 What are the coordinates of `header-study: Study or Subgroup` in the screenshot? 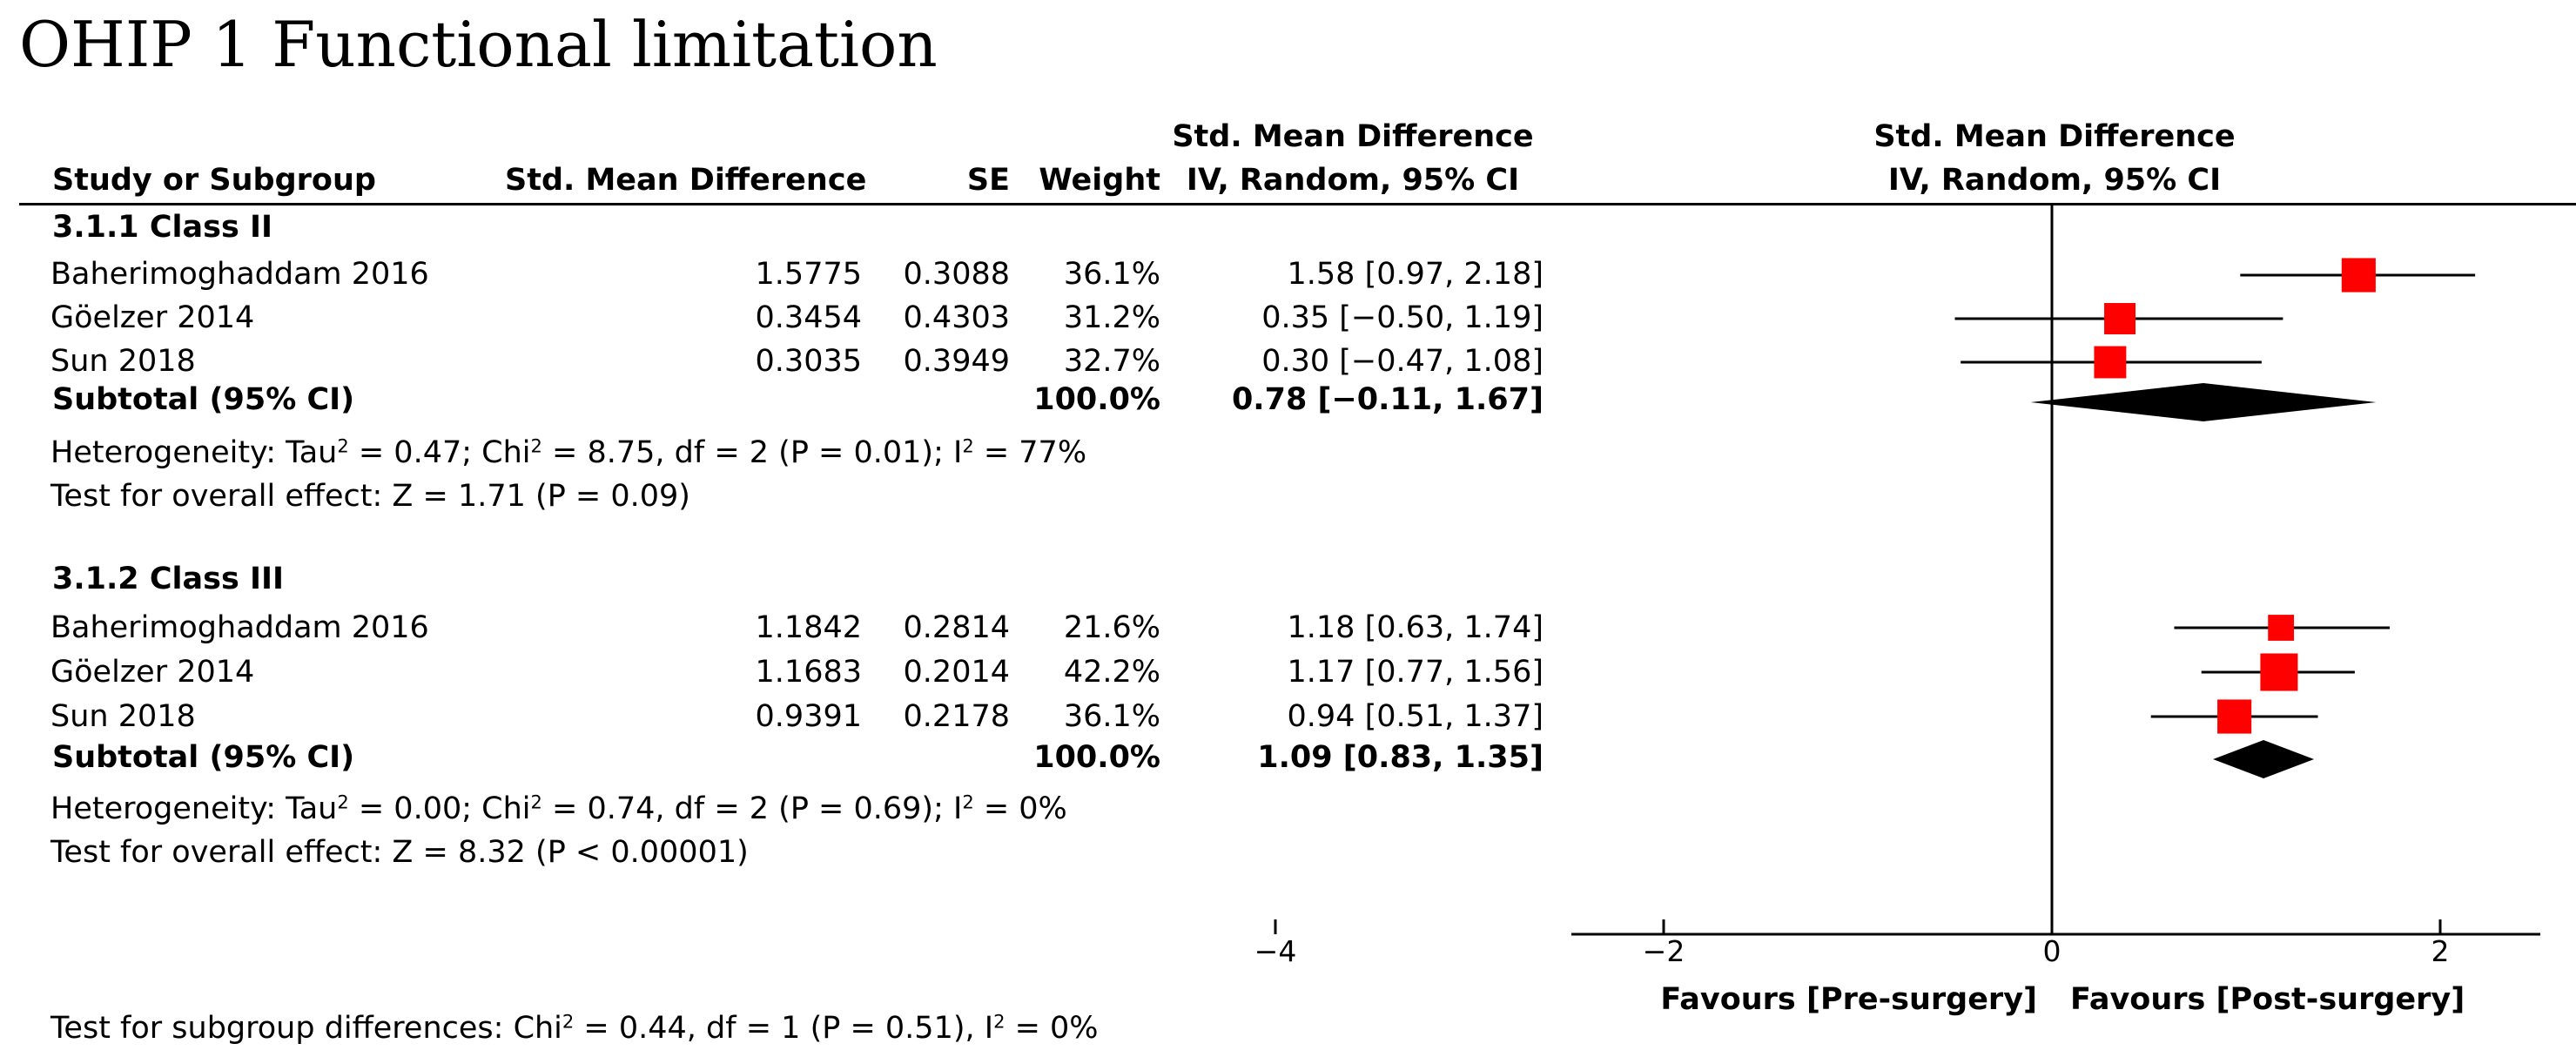 It's located at (214, 180).